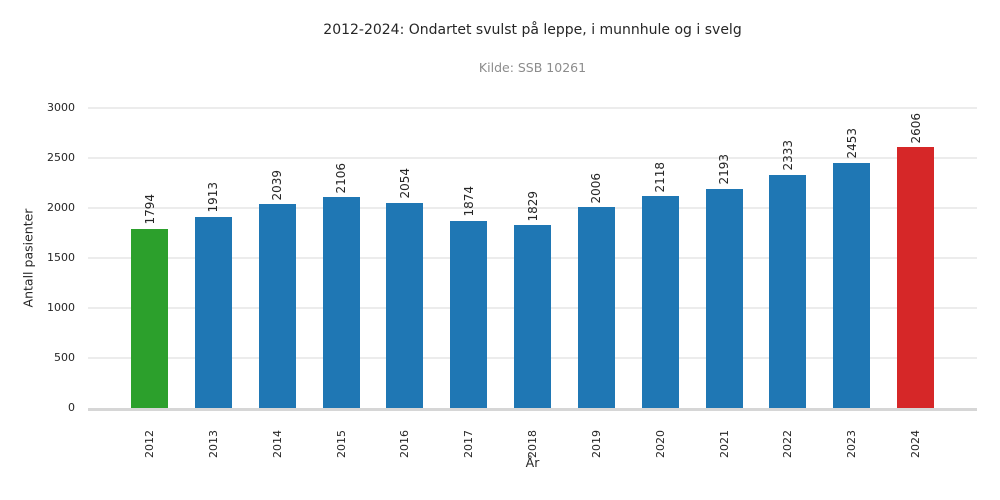 The width and height of the screenshot is (1000, 500). I want to click on x-tick-text: 2013, so click(213, 444).